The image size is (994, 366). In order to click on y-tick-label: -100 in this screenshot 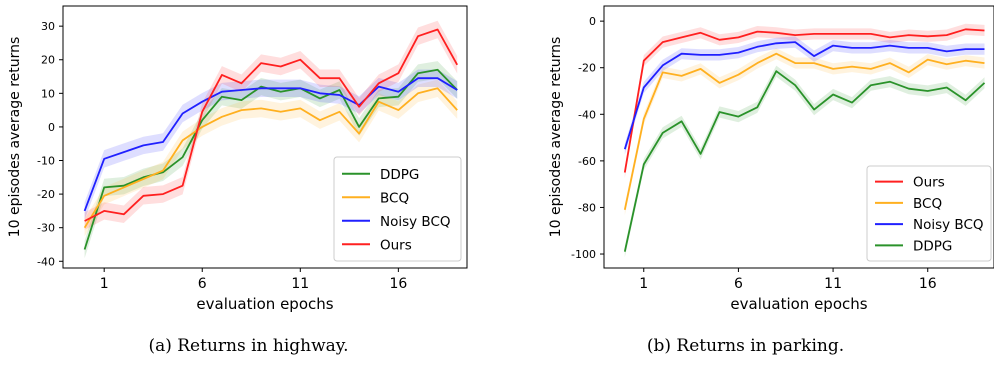, I will do `click(583, 254)`.